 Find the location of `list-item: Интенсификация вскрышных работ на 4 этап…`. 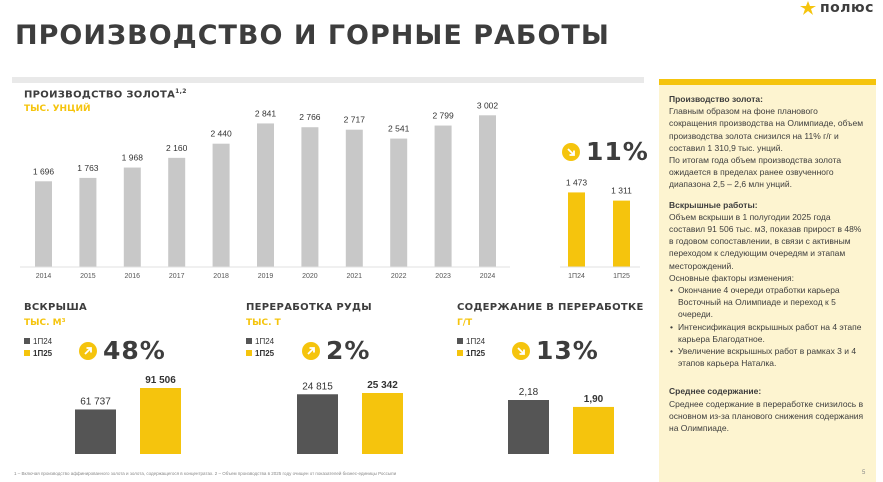

list-item: Интенсификация вскрышных работ на 4 этап… is located at coordinates (768, 333).